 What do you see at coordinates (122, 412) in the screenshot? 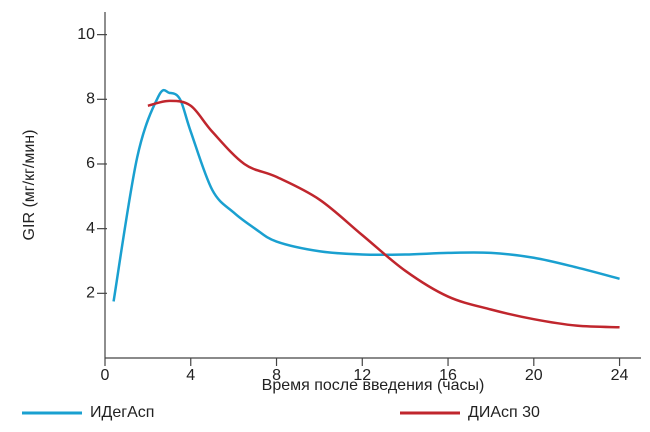
I see `legend-label: ИДегАсп` at bounding box center [122, 412].